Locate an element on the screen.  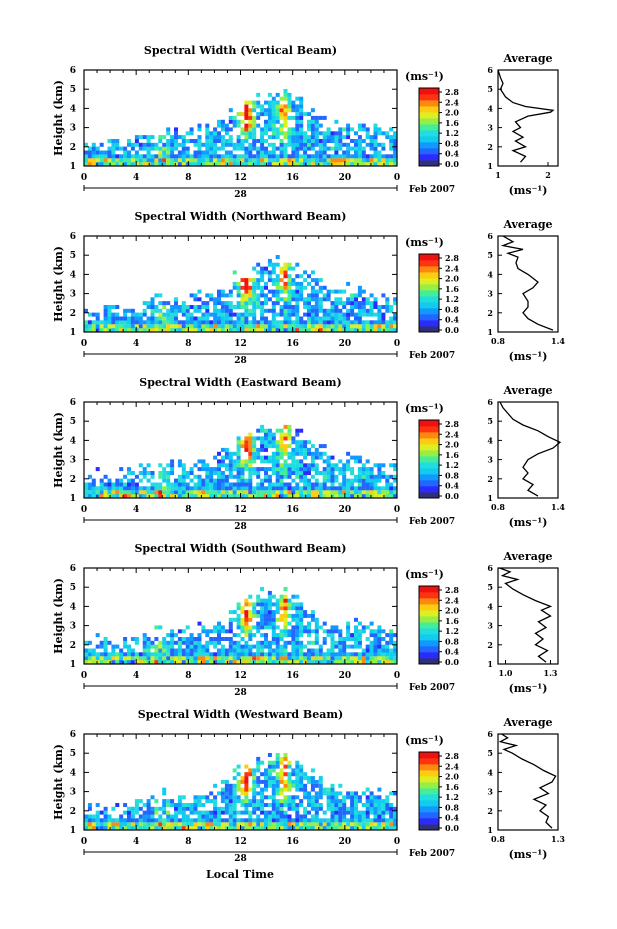
average-y-tick-label: 5 is located at coordinates (490, 421).